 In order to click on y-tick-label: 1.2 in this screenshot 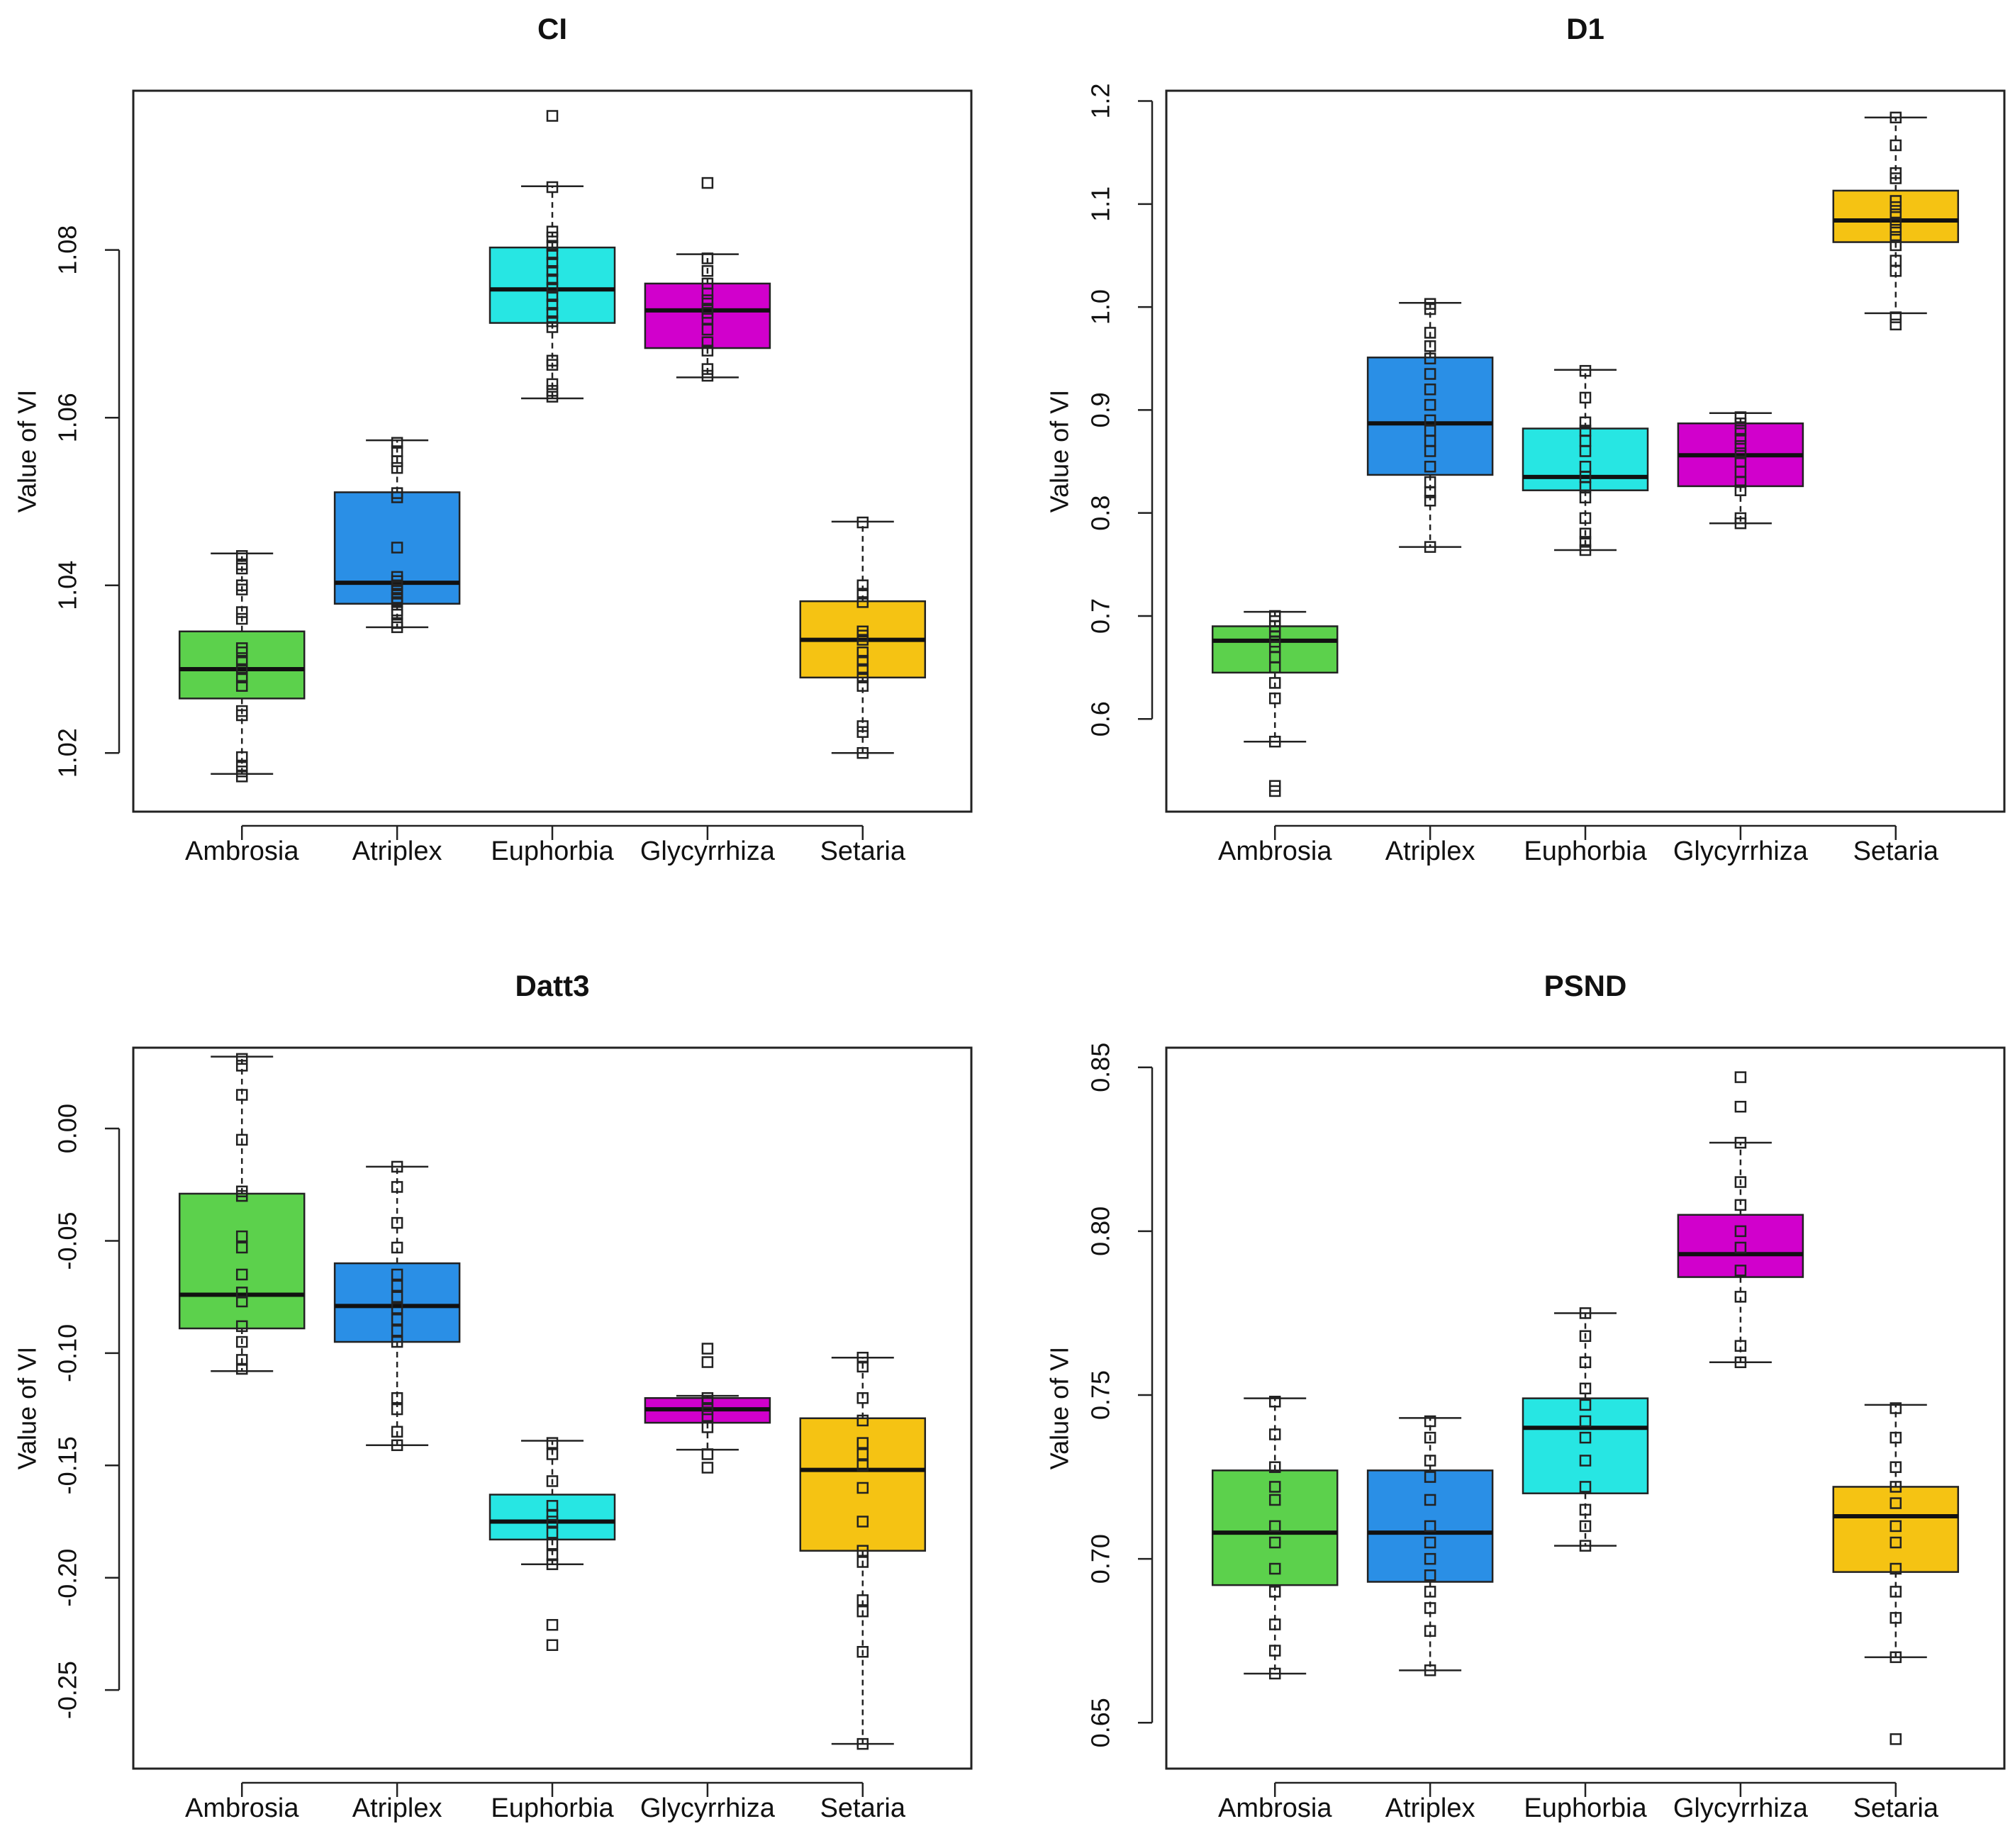, I will do `click(1100, 101)`.